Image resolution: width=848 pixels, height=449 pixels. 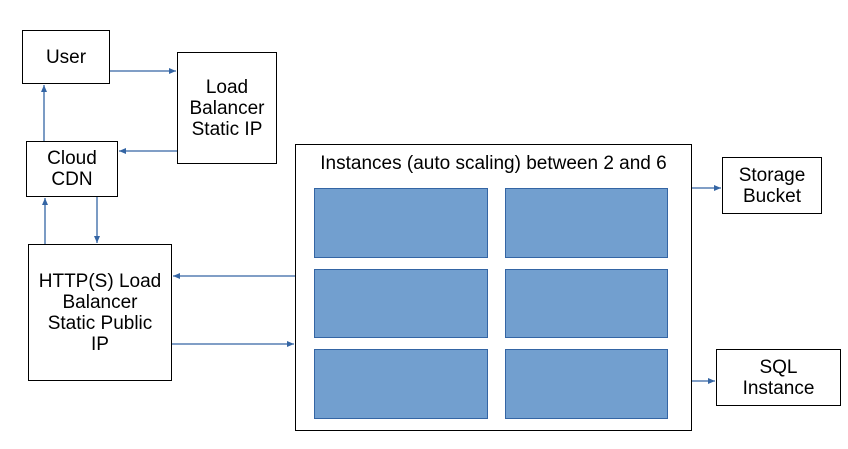 I want to click on storage-bucket-node: Storage Bucket, so click(x=772, y=185).